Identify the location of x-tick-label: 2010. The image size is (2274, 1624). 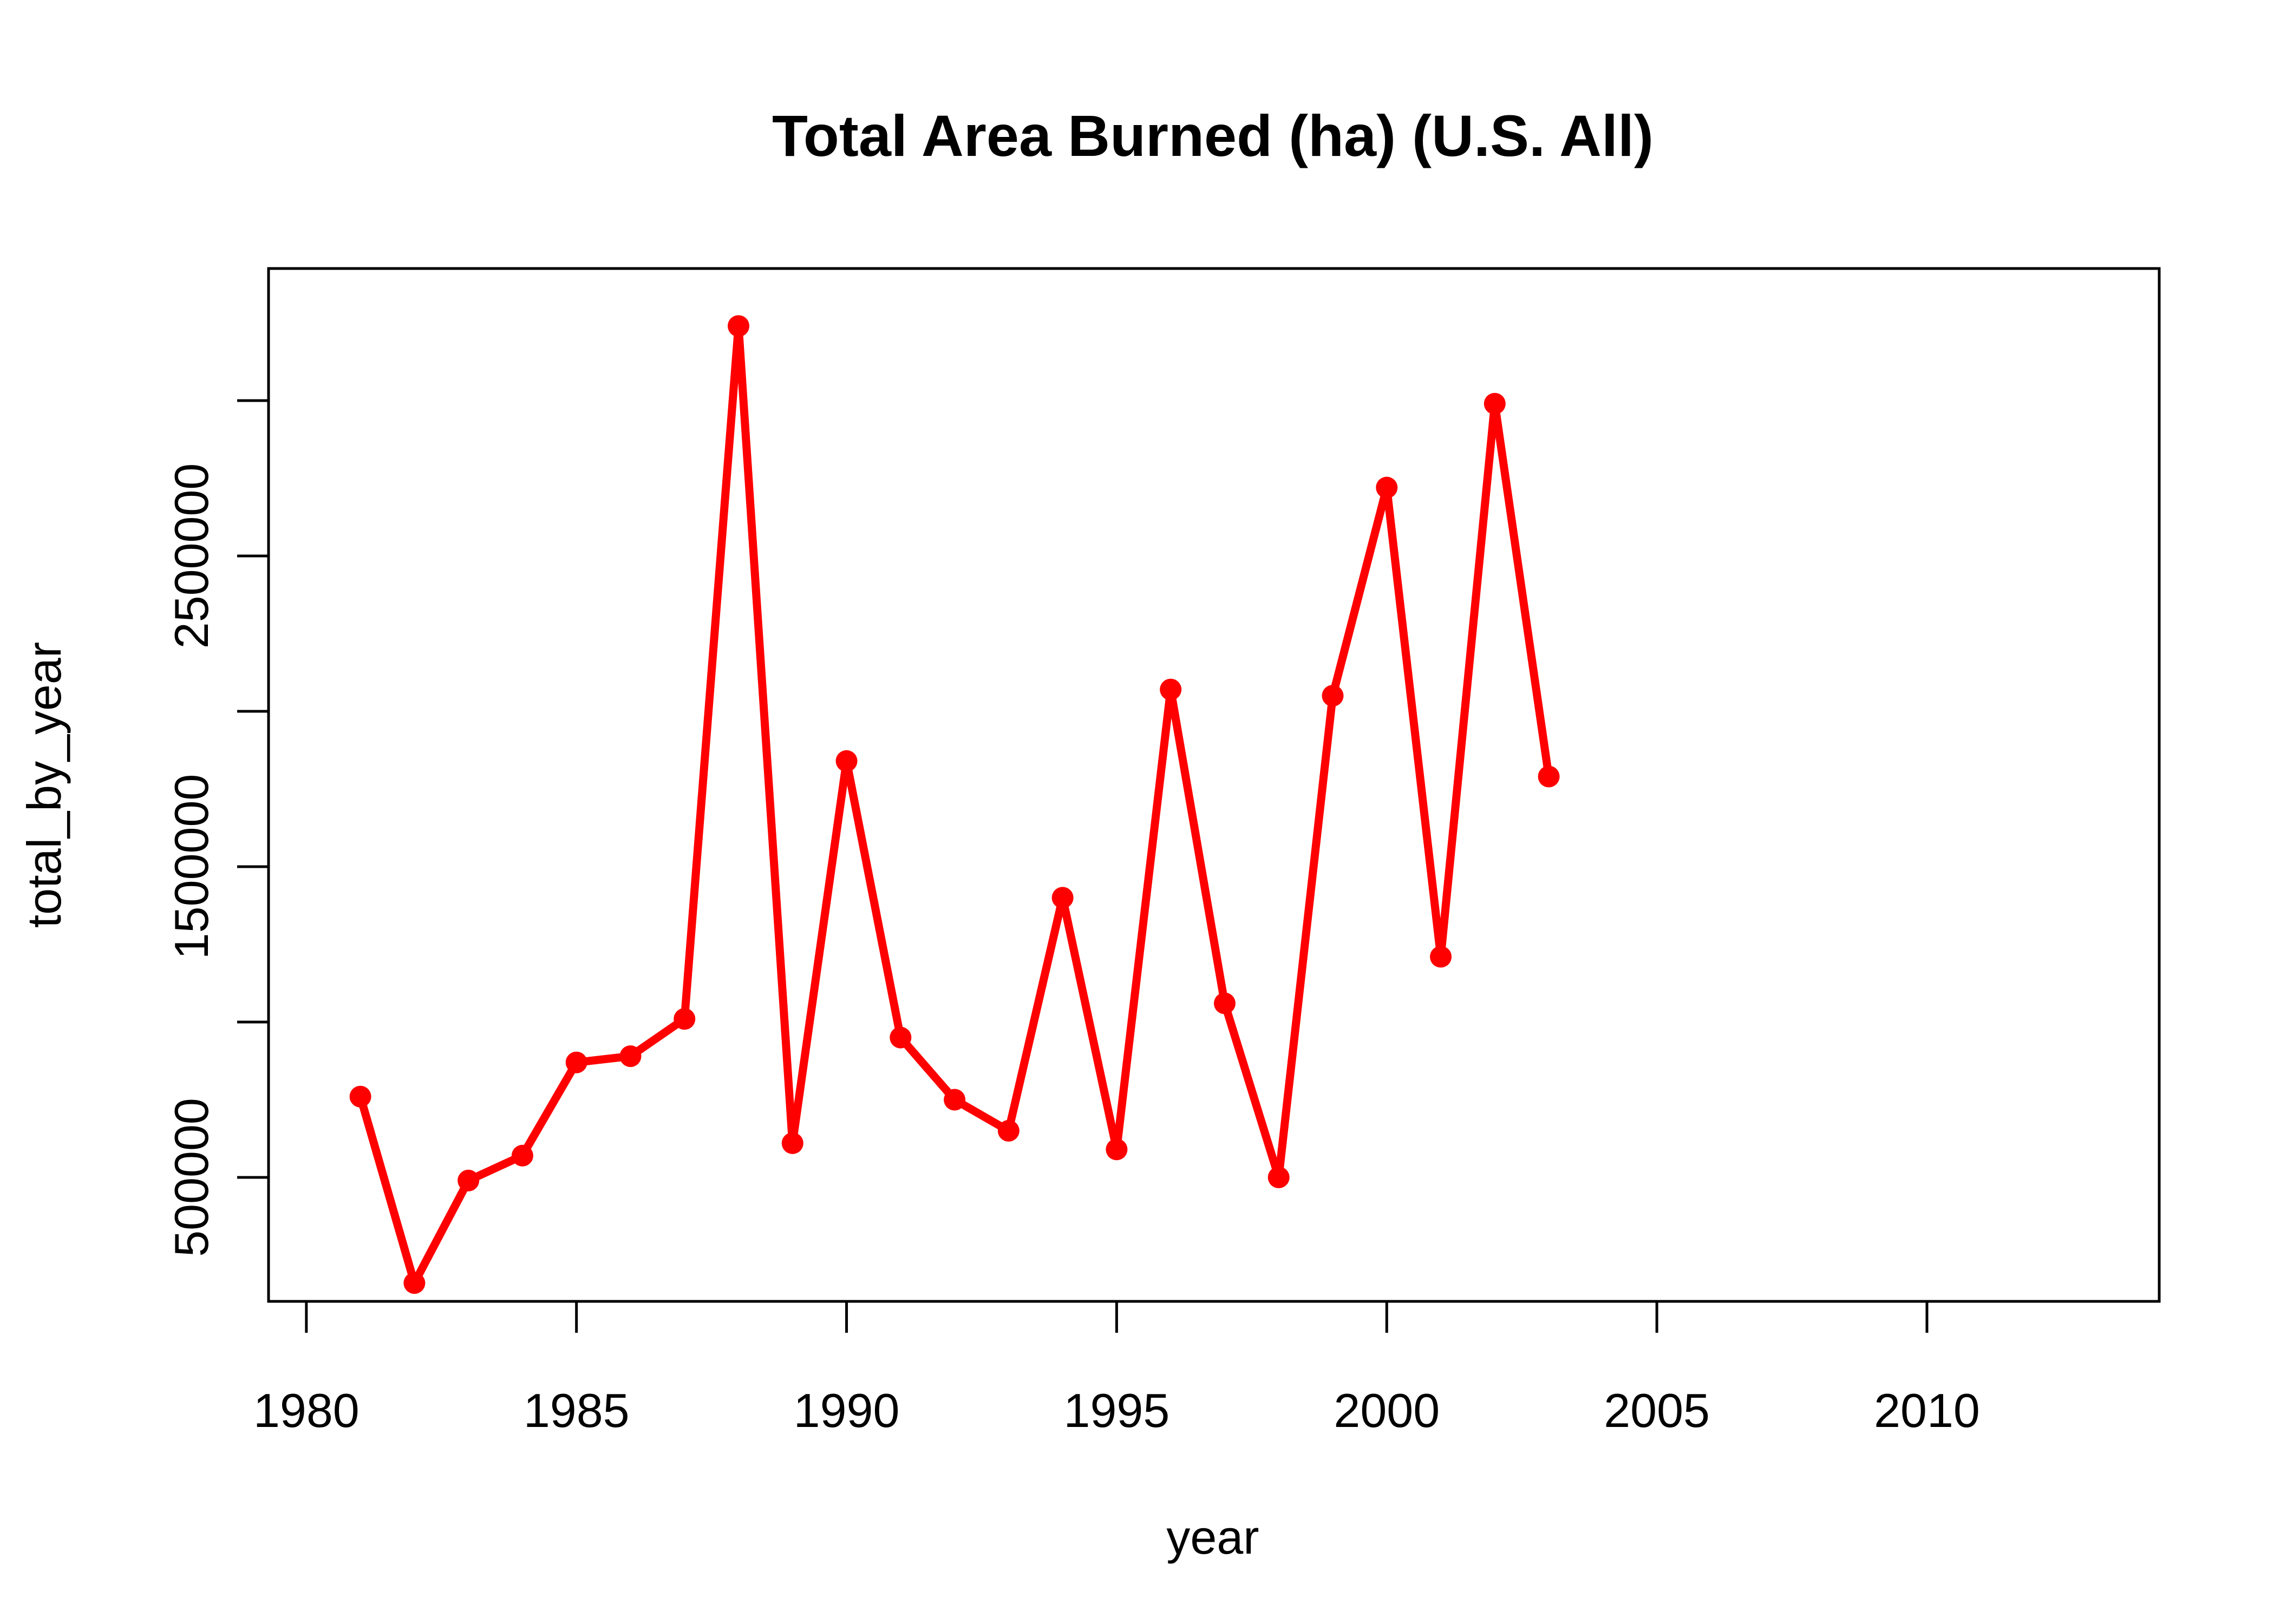
(1927, 1411).